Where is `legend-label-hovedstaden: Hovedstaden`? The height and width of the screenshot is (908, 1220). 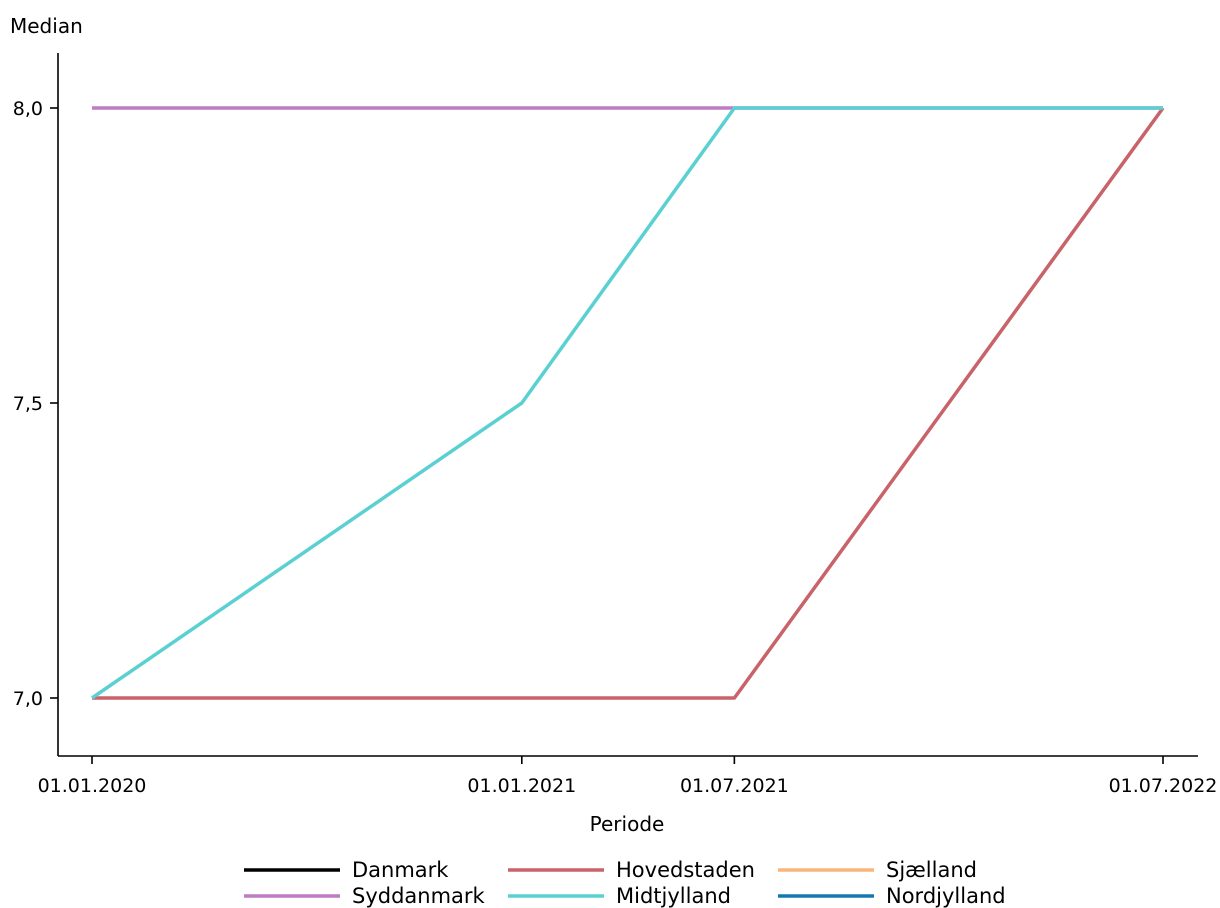
legend-label-hovedstaden: Hovedstaden is located at coordinates (685, 870).